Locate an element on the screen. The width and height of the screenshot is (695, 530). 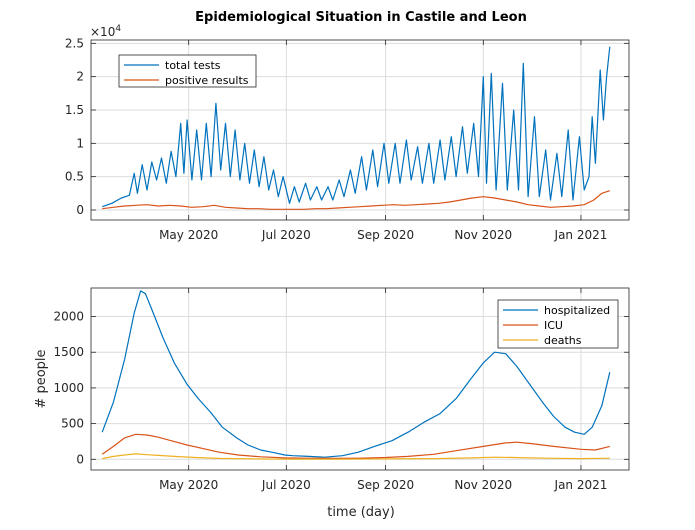
y-tick-label: 1.5 is located at coordinates (74, 110).